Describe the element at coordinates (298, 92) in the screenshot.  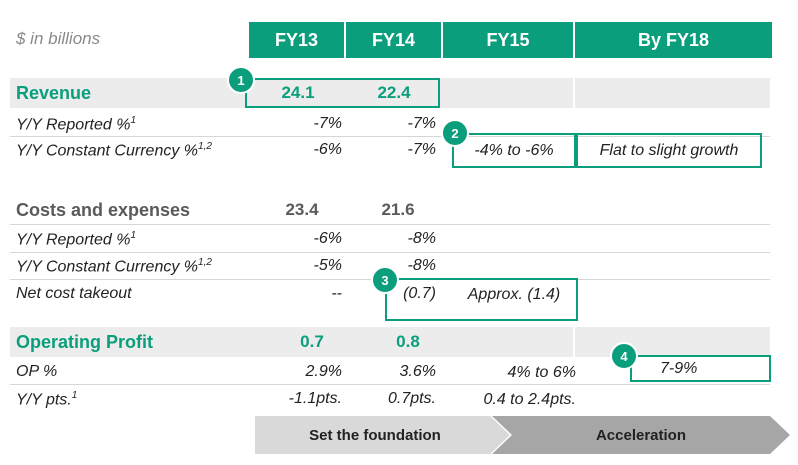
I see `revenue-fy13: 24.1` at that location.